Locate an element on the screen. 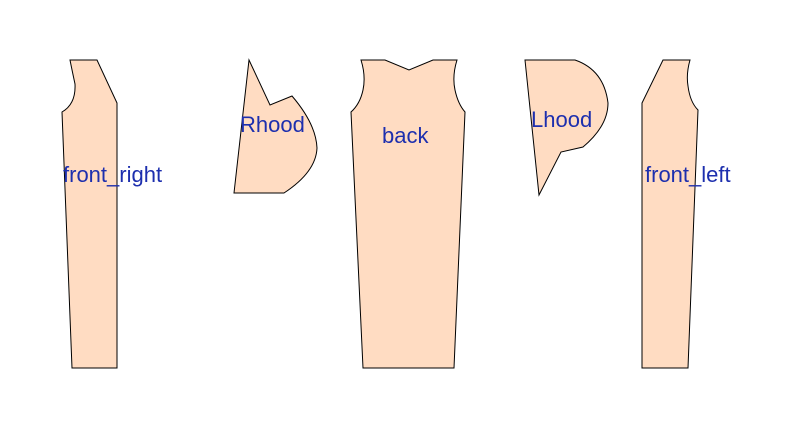  piece-front-left: front_left is located at coordinates (686, 214).